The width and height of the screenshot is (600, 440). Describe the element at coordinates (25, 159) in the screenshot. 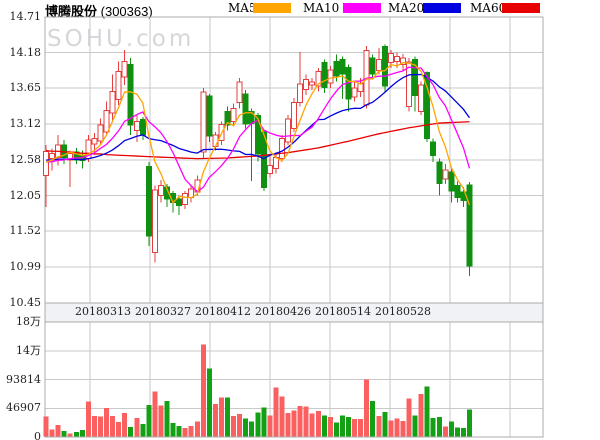

I see `price-axis-tick: 12.58` at that location.